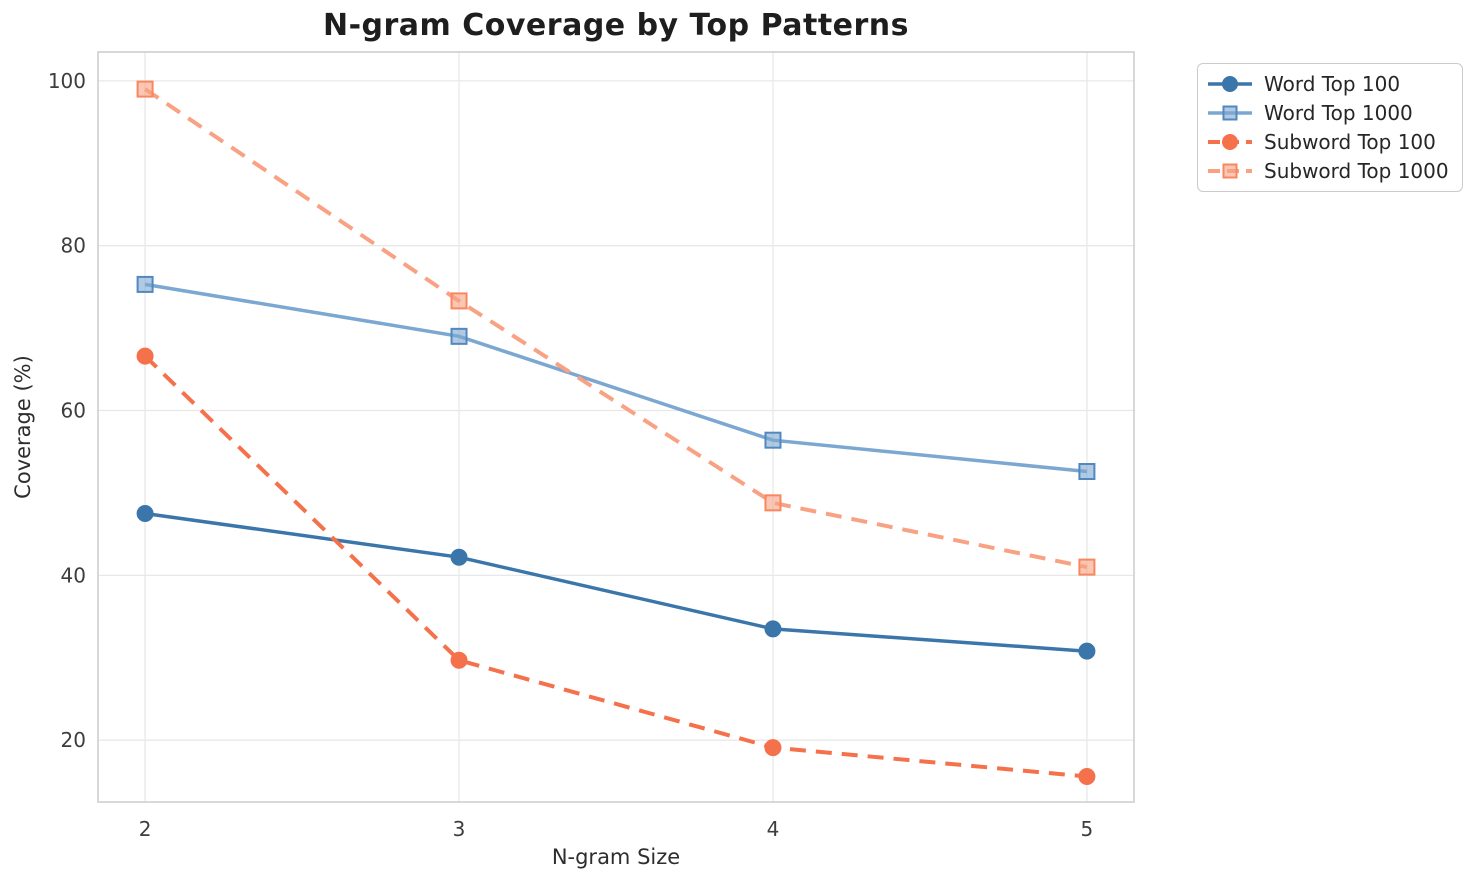 This screenshot has height=885, width=1478. I want to click on legend-item-word-top-100: Word Top 100, so click(1334, 84).